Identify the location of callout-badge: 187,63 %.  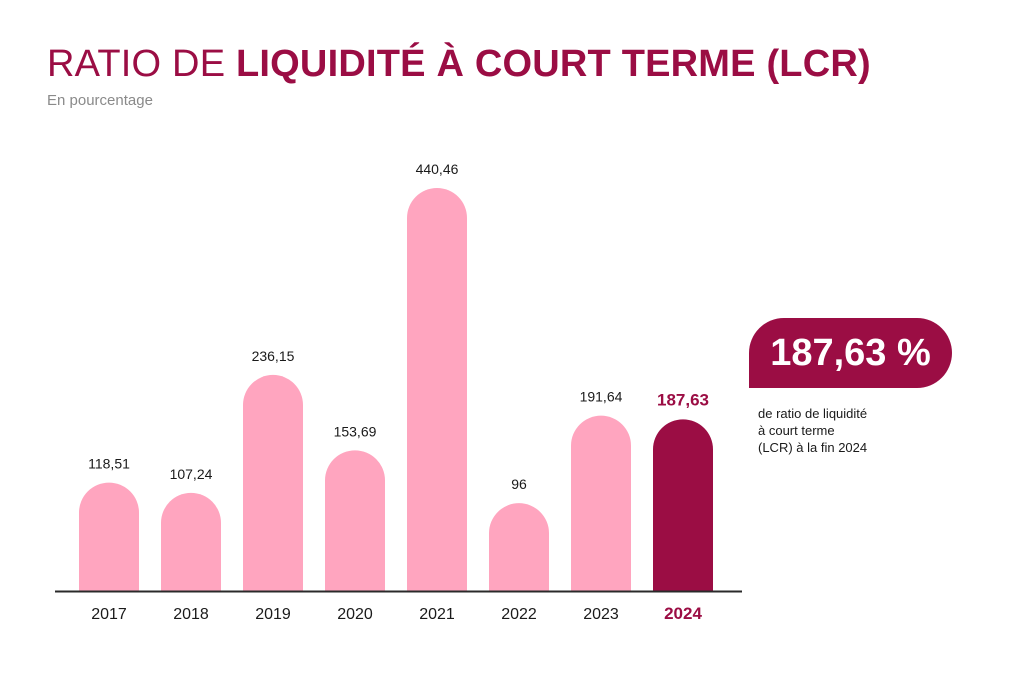
(850, 353).